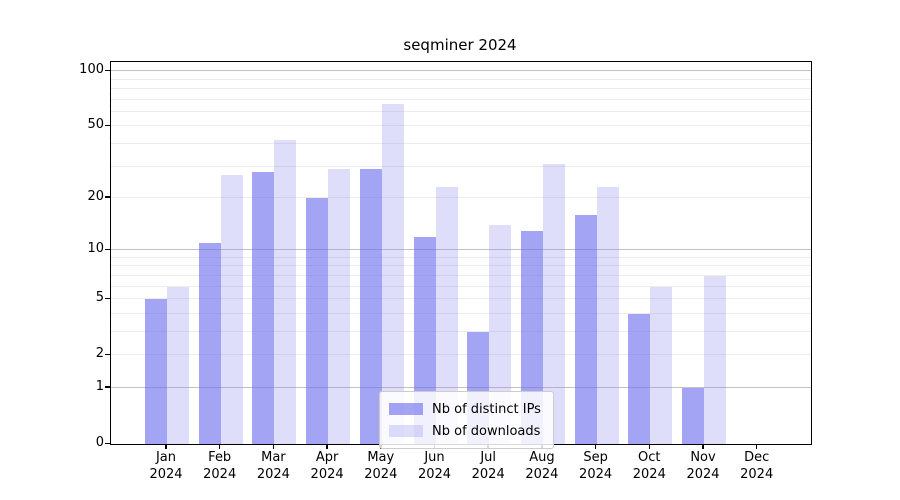  What do you see at coordinates (99, 442) in the screenshot?
I see `y-tick-label-0: 0` at bounding box center [99, 442].